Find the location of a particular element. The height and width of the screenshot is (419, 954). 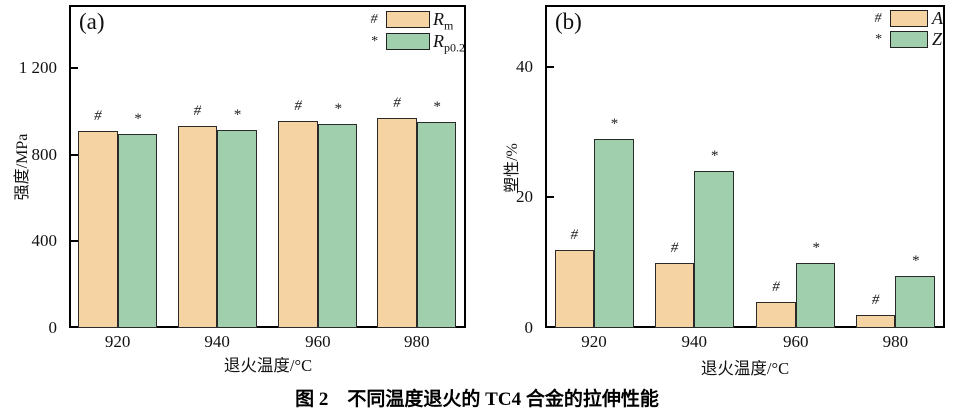

y-tick-label: 1 200 is located at coordinates (37, 67).